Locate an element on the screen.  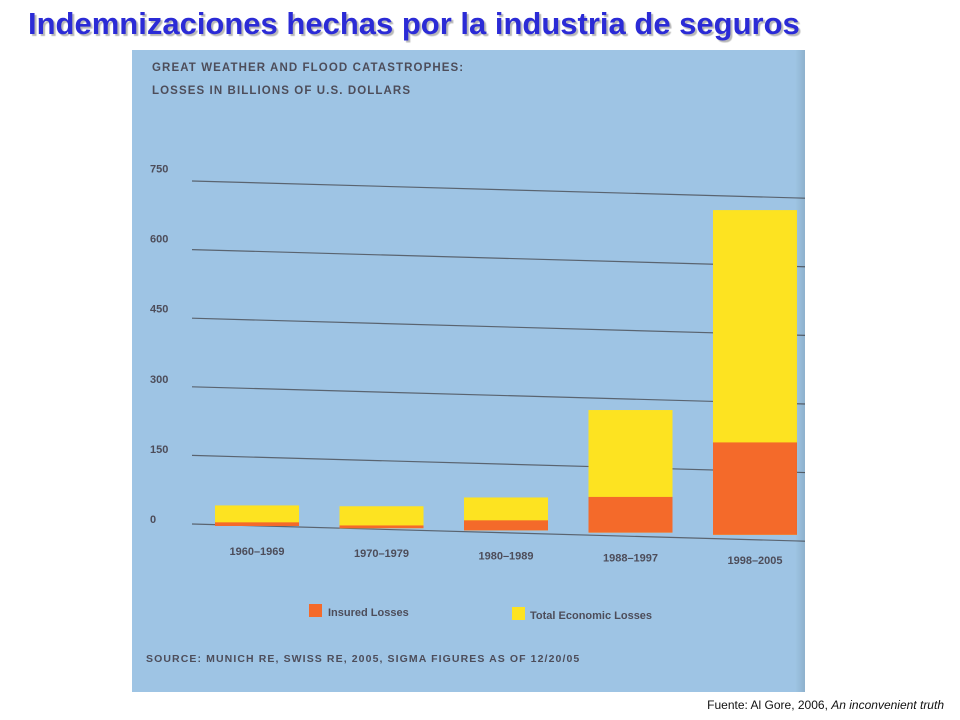
legend: Insured Losses Total Economic Losses is located at coordinates (480, 613).